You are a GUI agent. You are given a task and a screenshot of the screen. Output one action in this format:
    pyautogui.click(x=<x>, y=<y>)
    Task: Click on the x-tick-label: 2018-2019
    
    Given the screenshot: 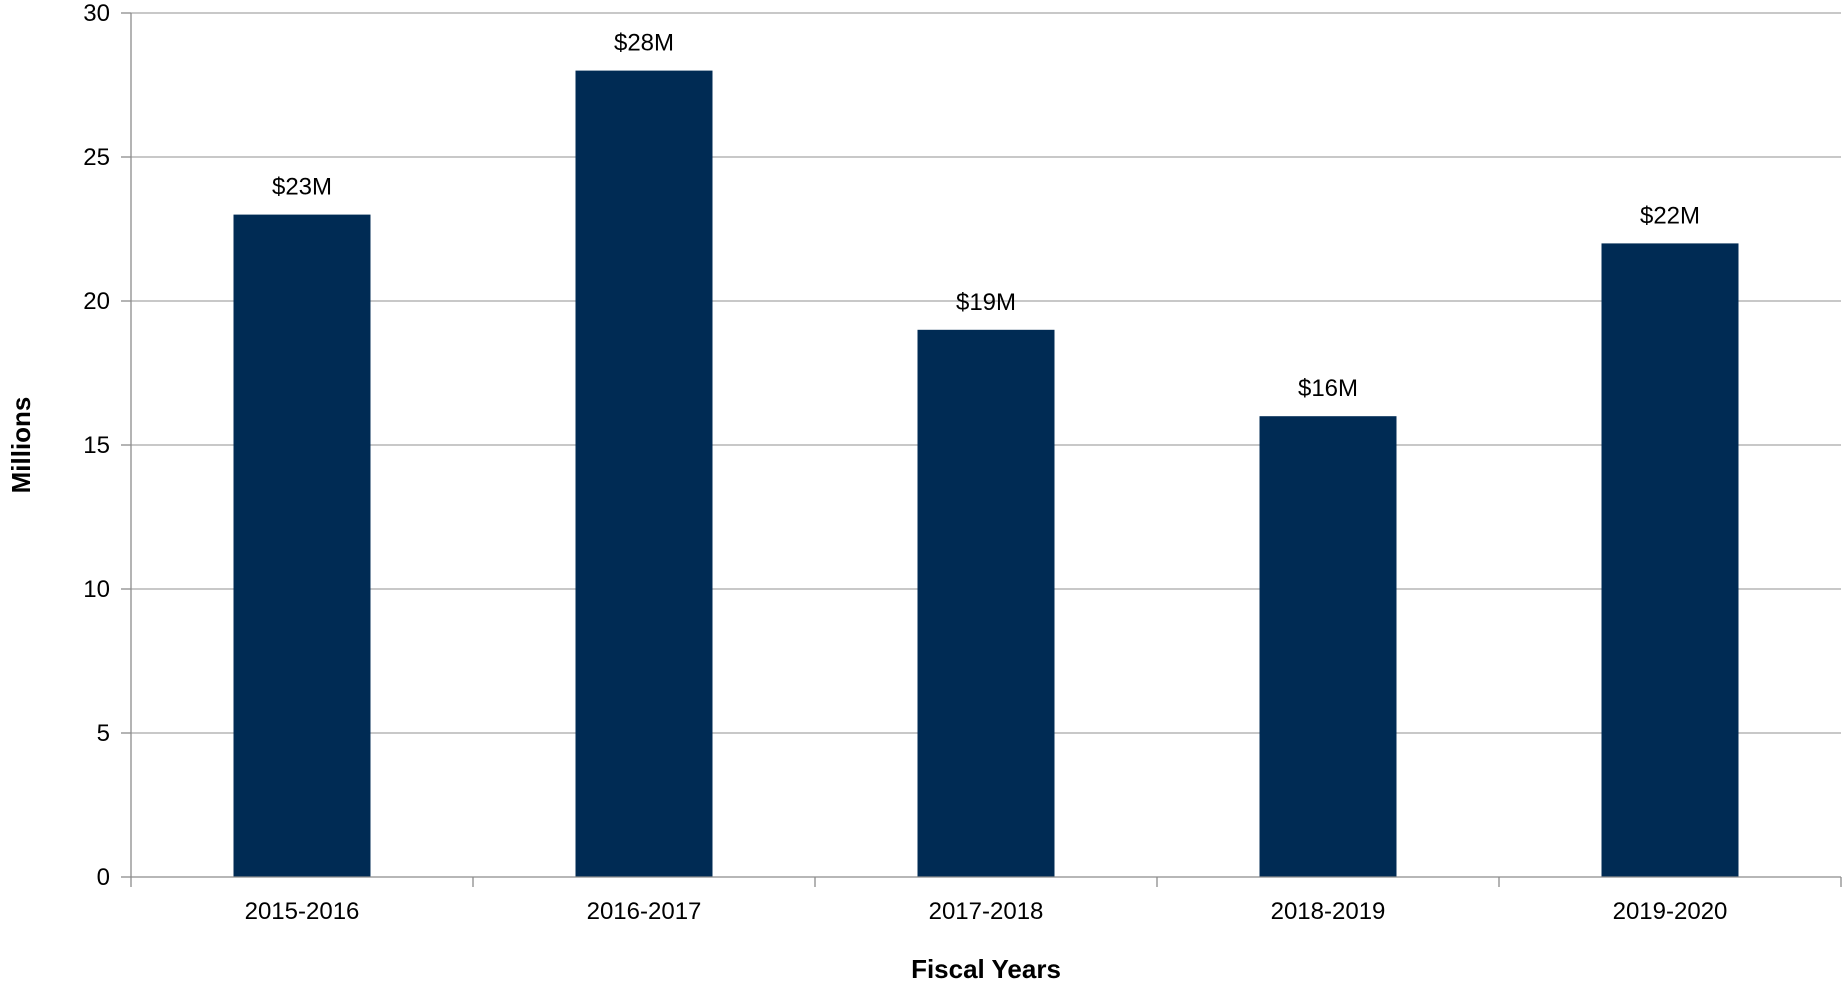 What is the action you would take?
    pyautogui.click(x=1328, y=911)
    